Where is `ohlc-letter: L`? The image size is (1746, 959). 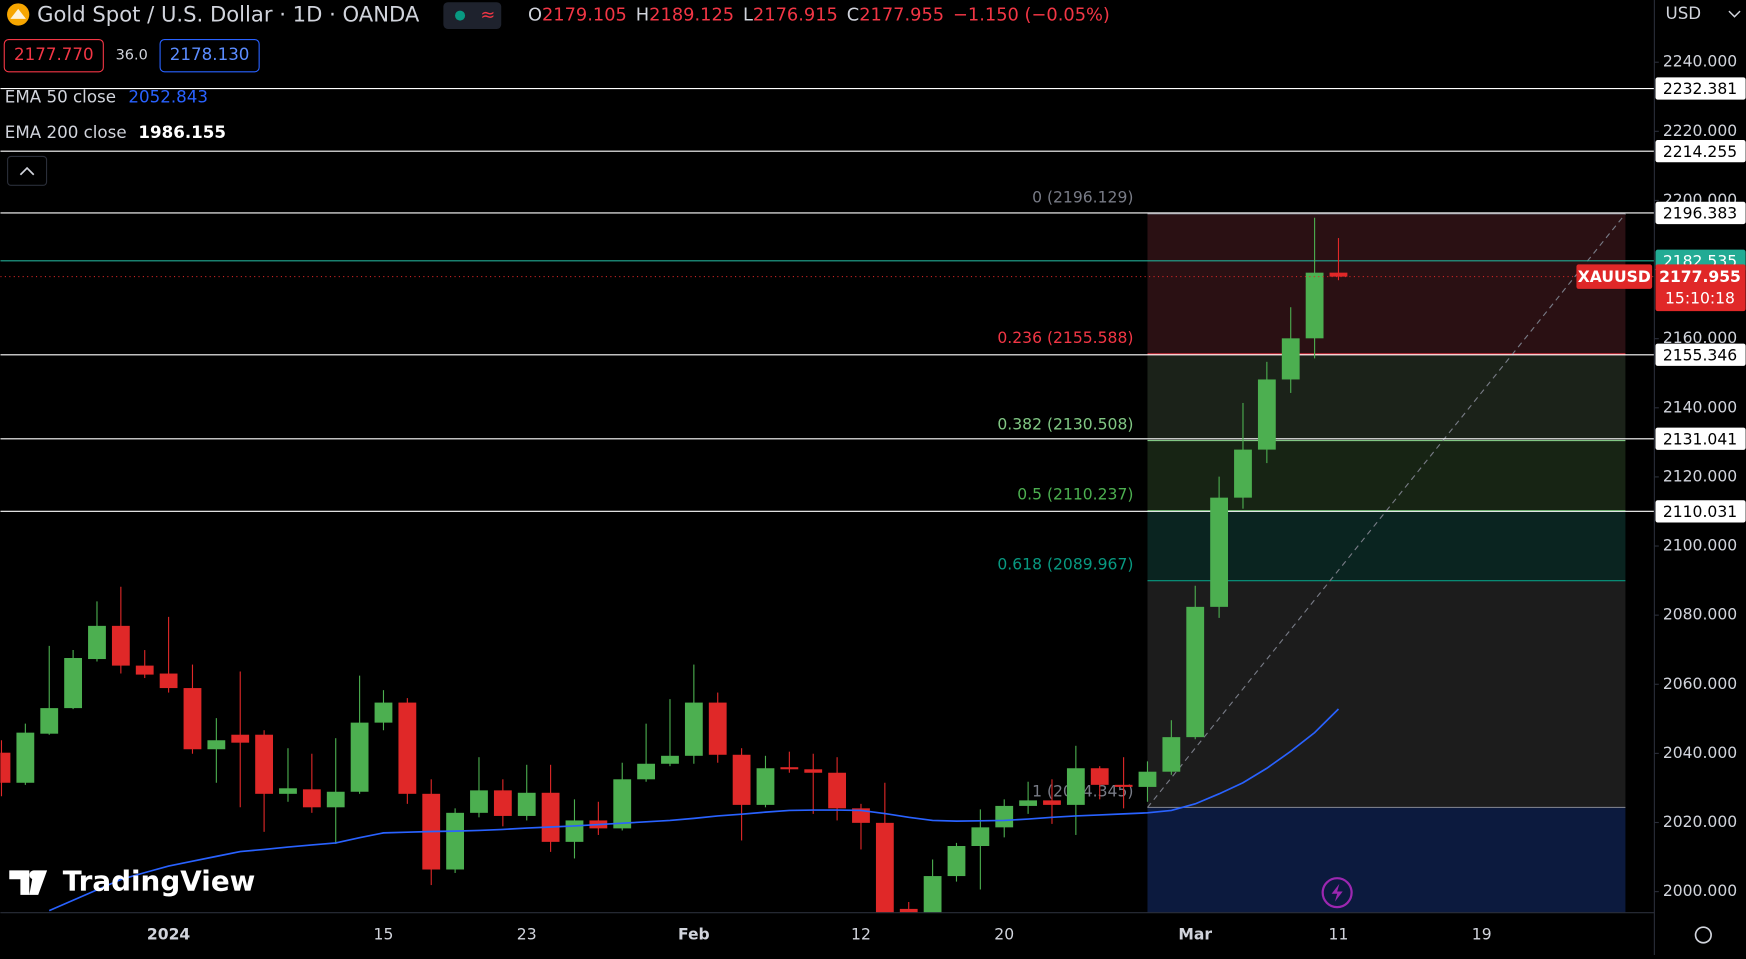
ohlc-letter: L is located at coordinates (748, 15).